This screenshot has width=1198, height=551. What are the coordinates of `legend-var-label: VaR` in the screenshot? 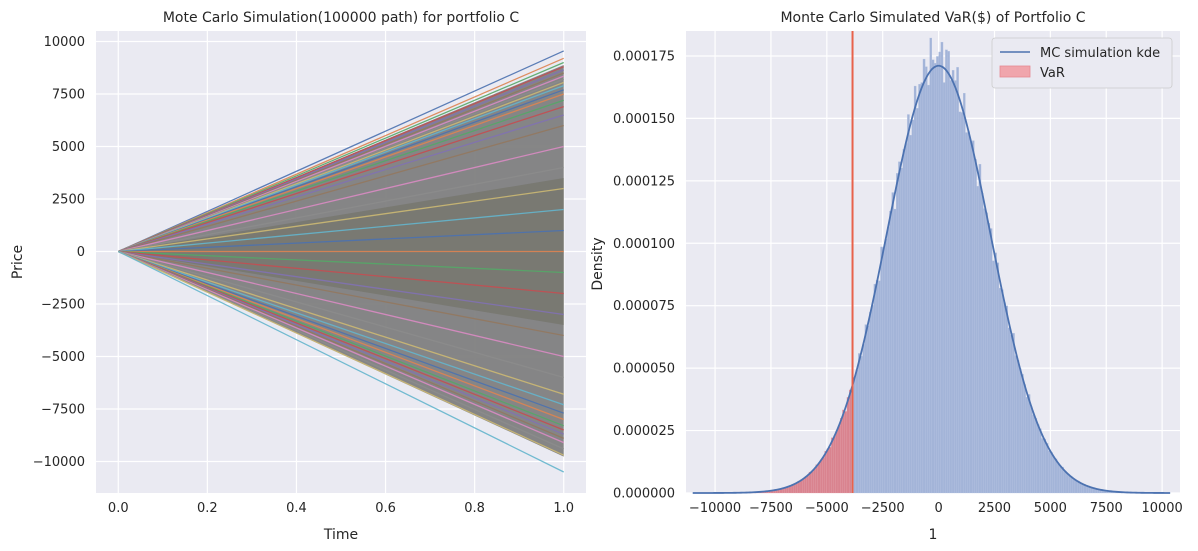 It's located at (1052, 73).